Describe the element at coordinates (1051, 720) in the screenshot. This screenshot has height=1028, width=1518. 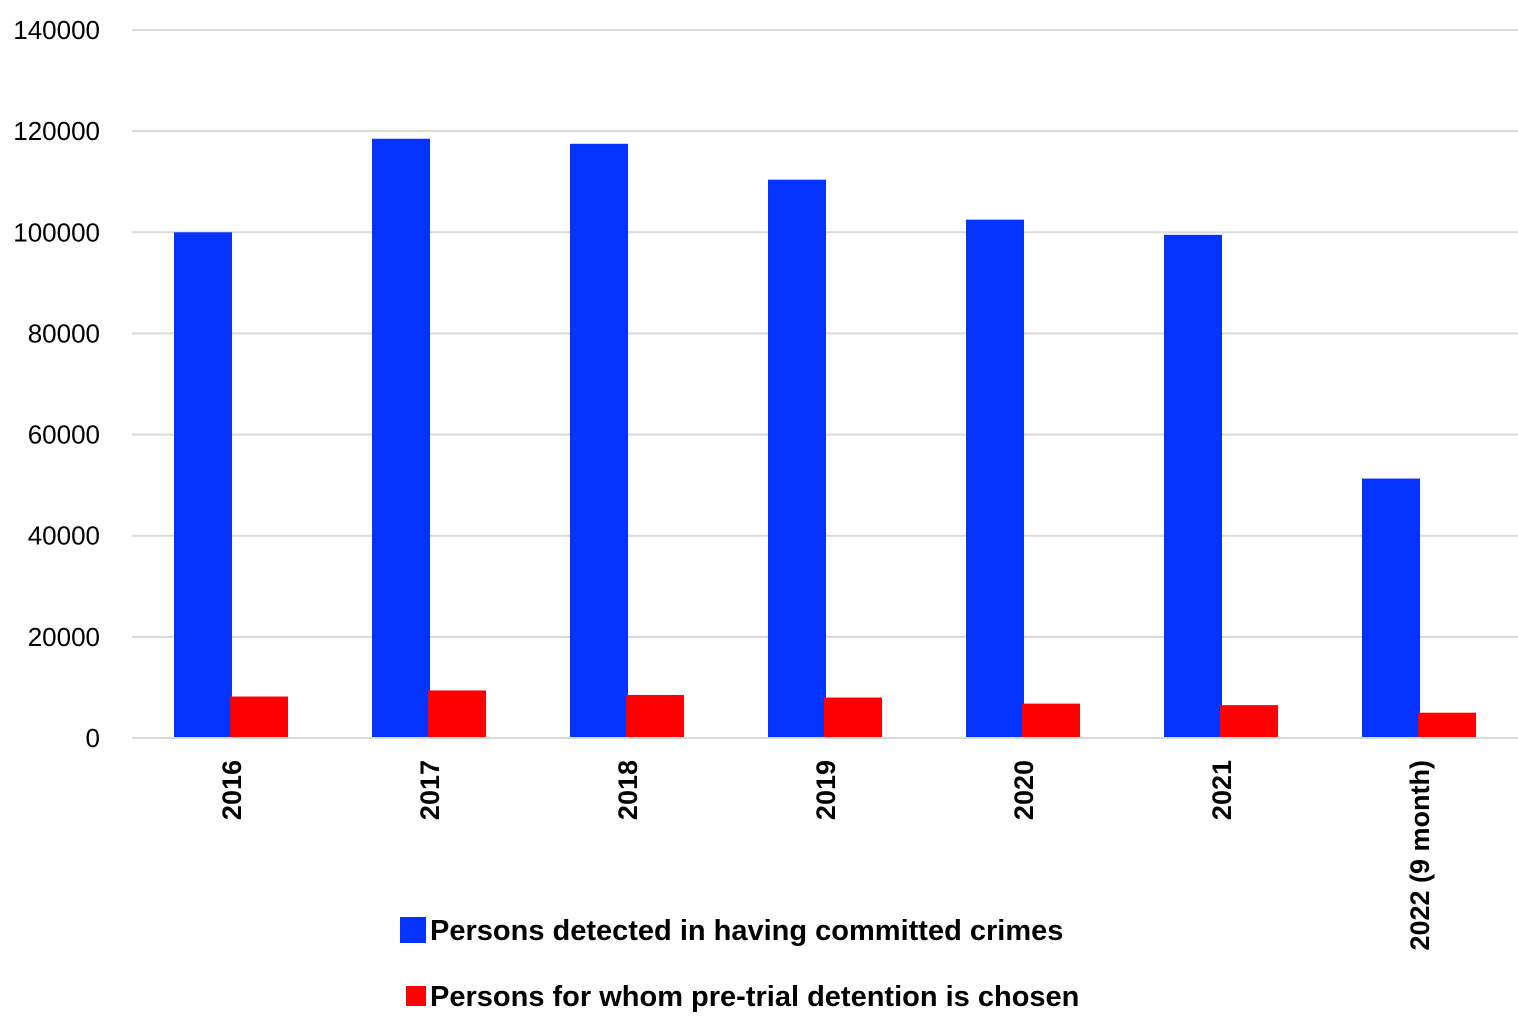
I see `bar-pretrial-detention-2020` at that location.